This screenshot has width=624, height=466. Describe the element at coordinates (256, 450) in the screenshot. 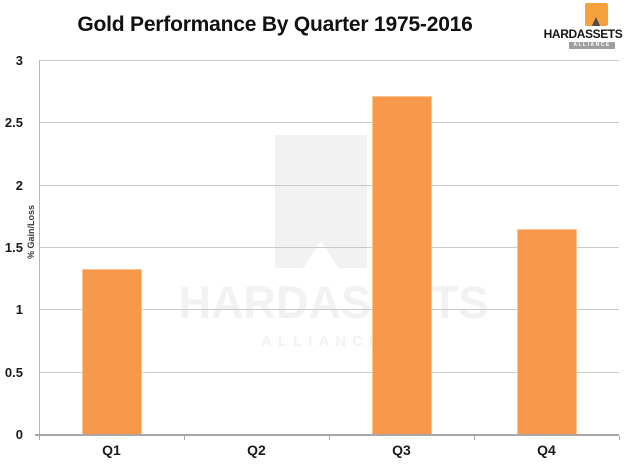

I see `x-tick-label-q2: Q2` at that location.